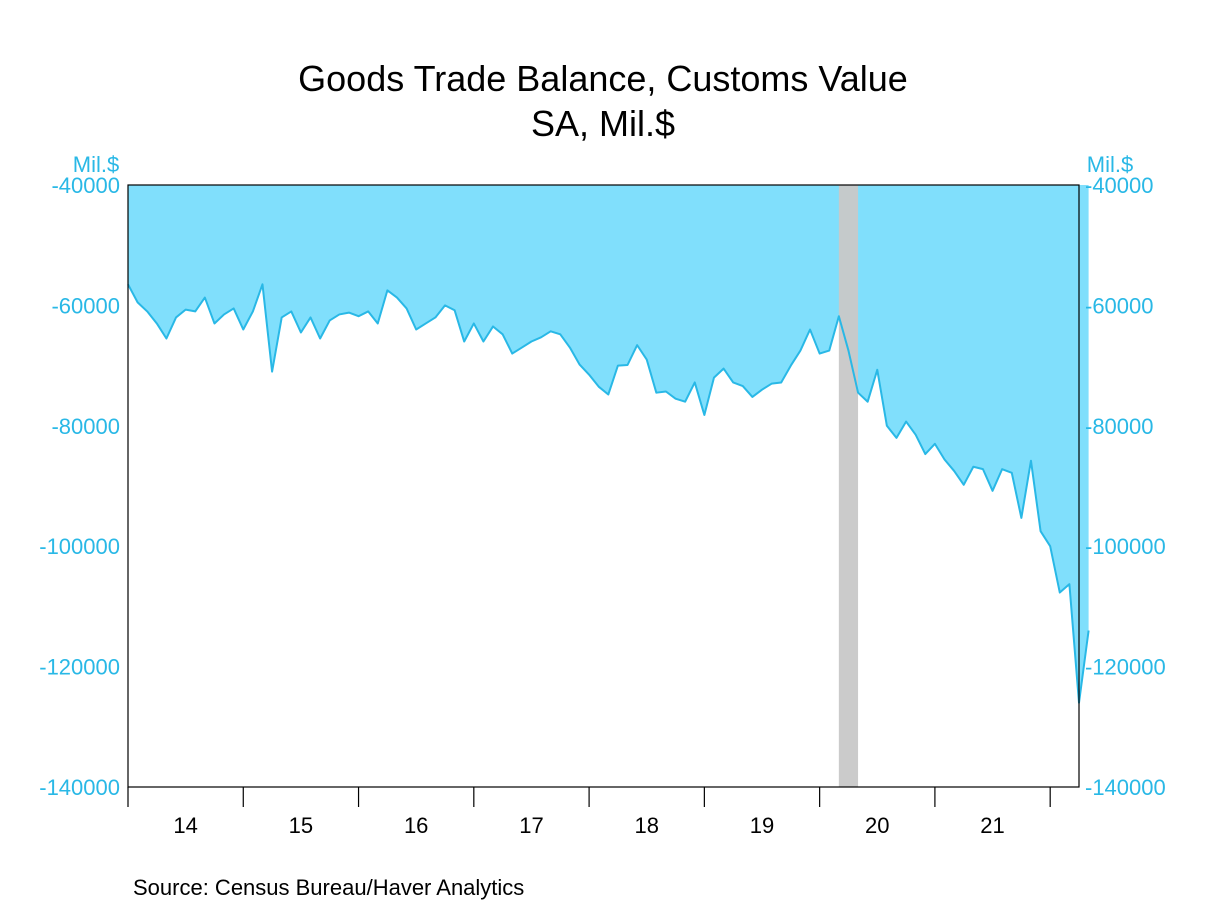  I want to click on y-tick-label-left: -60000, so click(85, 305).